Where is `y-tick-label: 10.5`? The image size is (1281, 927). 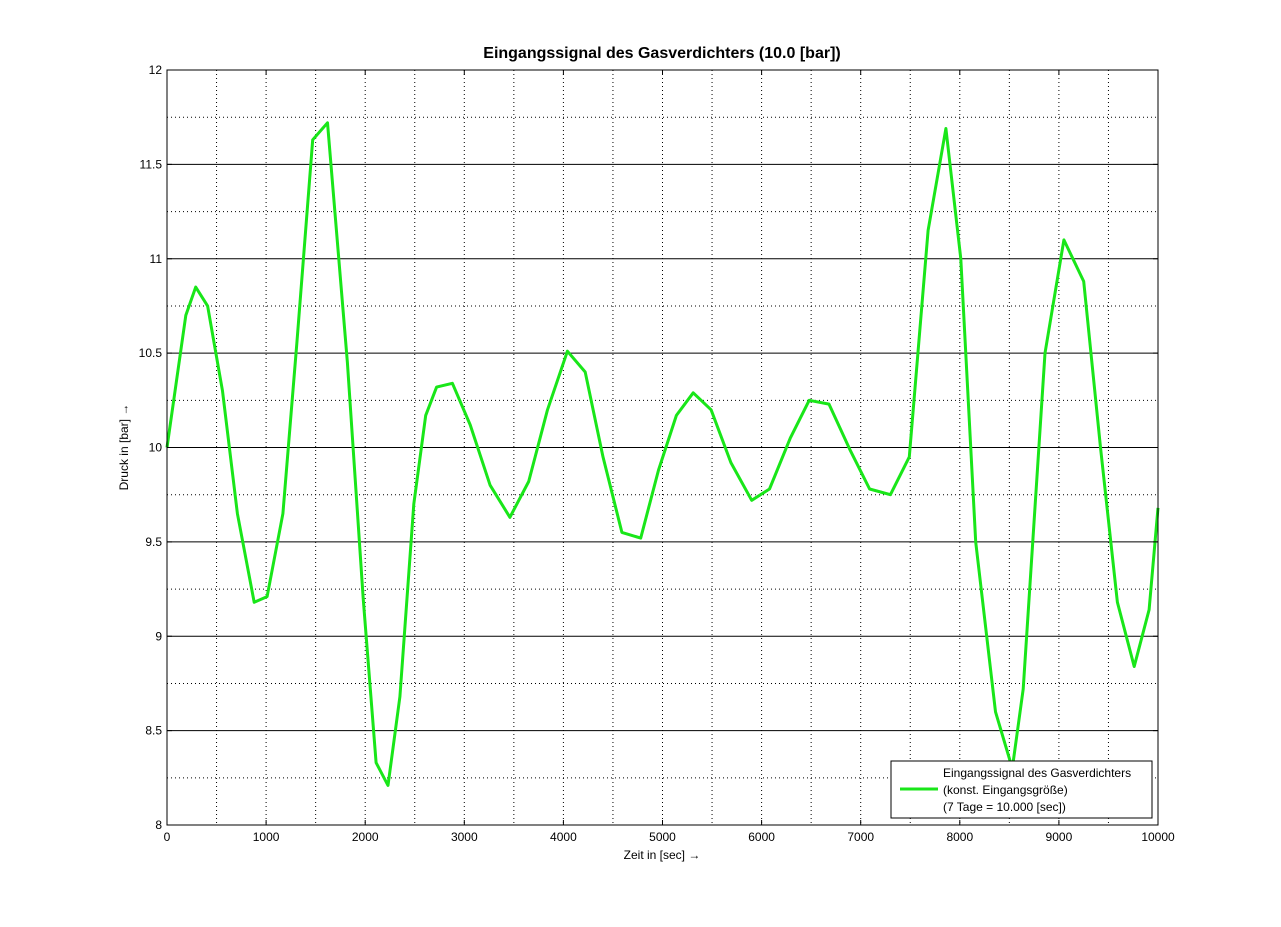 y-tick-label: 10.5 is located at coordinates (151, 353).